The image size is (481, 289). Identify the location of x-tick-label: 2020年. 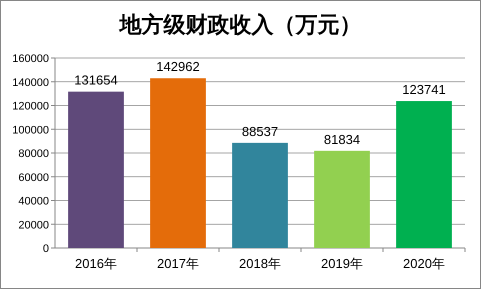
(424, 263).